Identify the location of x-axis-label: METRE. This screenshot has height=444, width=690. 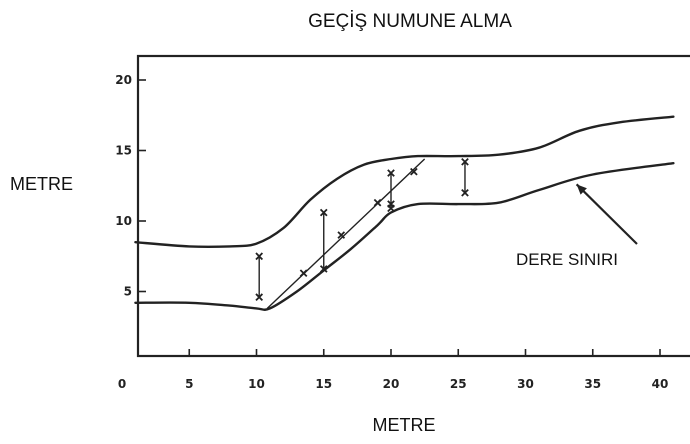
(404, 425).